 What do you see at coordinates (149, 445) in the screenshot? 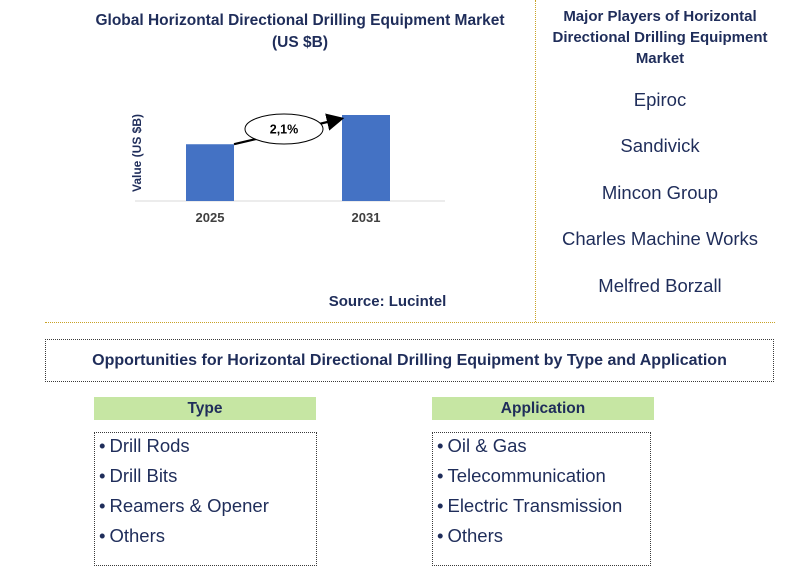
I see `type-item-label: Drill Rods` at bounding box center [149, 445].